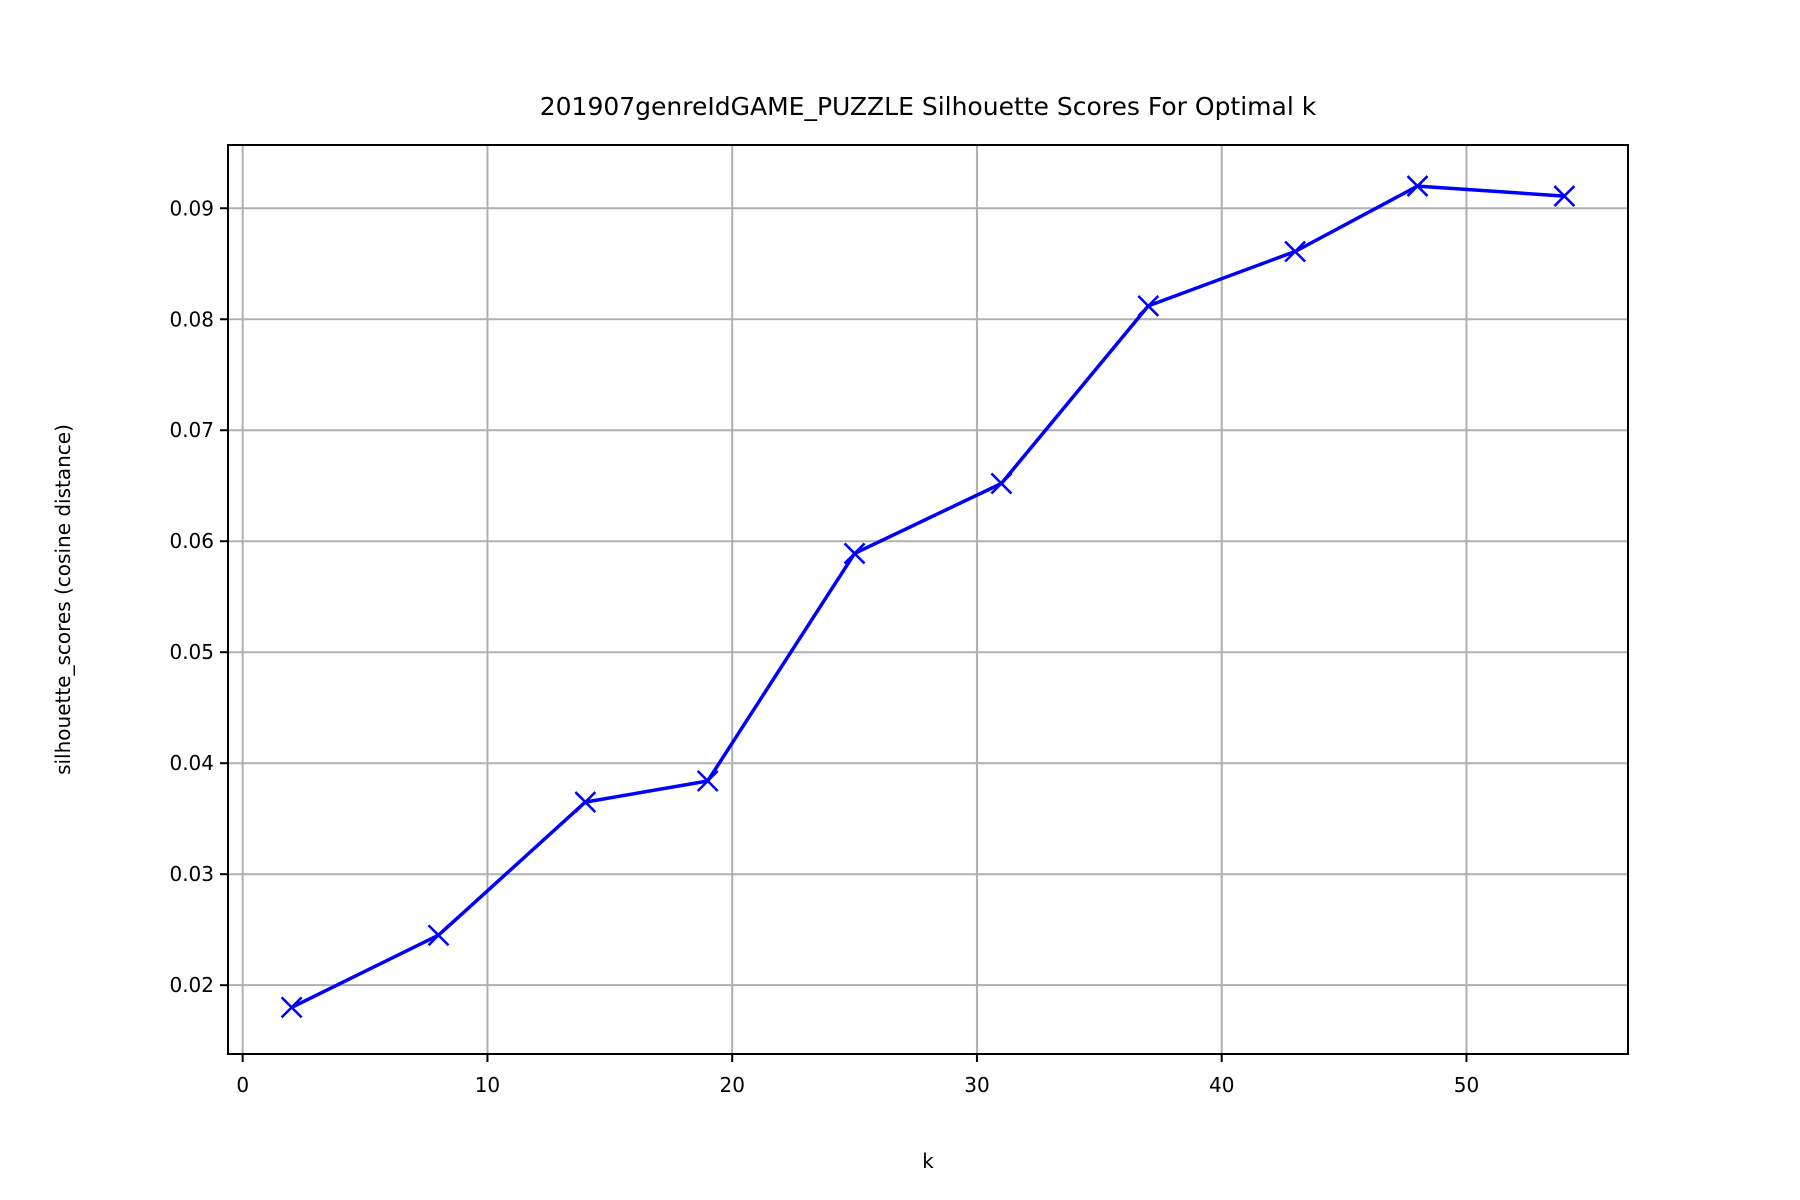 The image size is (1800, 1200). What do you see at coordinates (191, 652) in the screenshot?
I see `y-tick-label: 0.05` at bounding box center [191, 652].